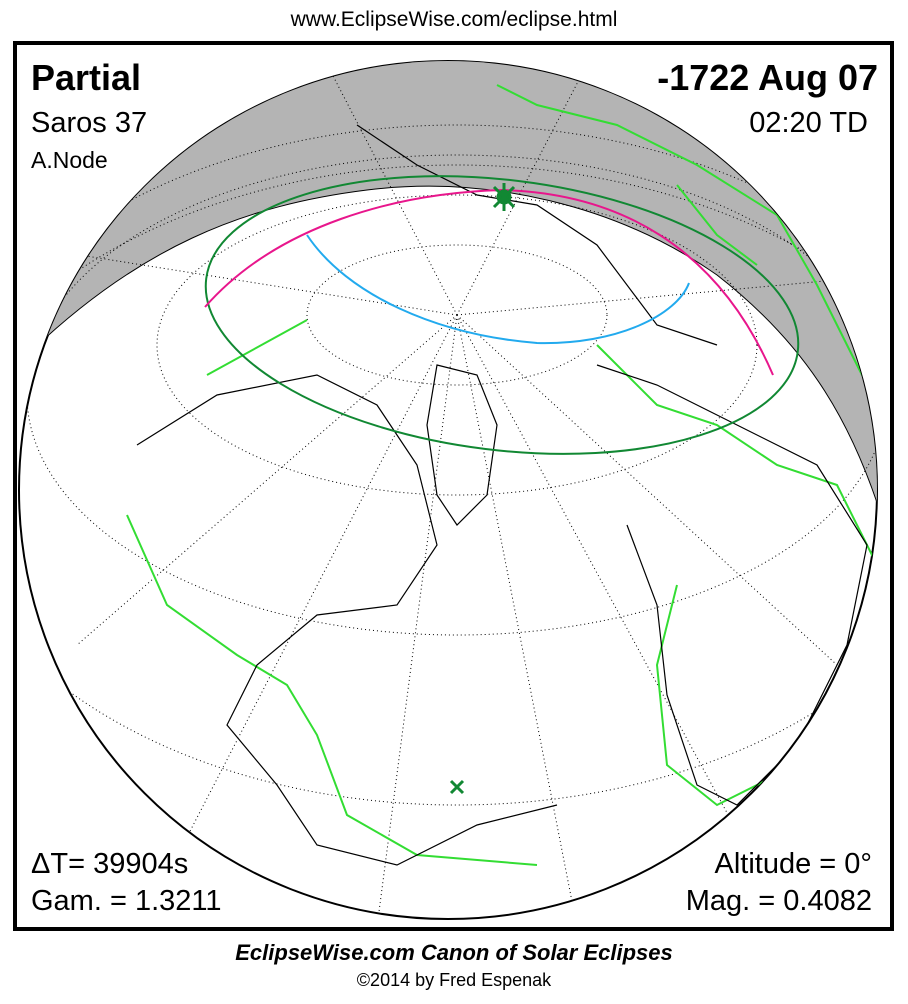 The image size is (908, 1004). What do you see at coordinates (454, 19) in the screenshot?
I see `header-url: www.EclipseWise.com/eclipse.html` at bounding box center [454, 19].